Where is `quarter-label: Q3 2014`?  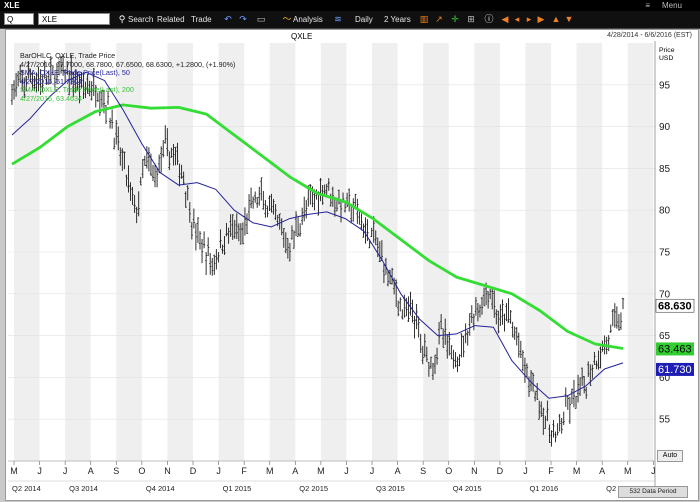 quarter-label: Q3 2014 is located at coordinates (83, 488).